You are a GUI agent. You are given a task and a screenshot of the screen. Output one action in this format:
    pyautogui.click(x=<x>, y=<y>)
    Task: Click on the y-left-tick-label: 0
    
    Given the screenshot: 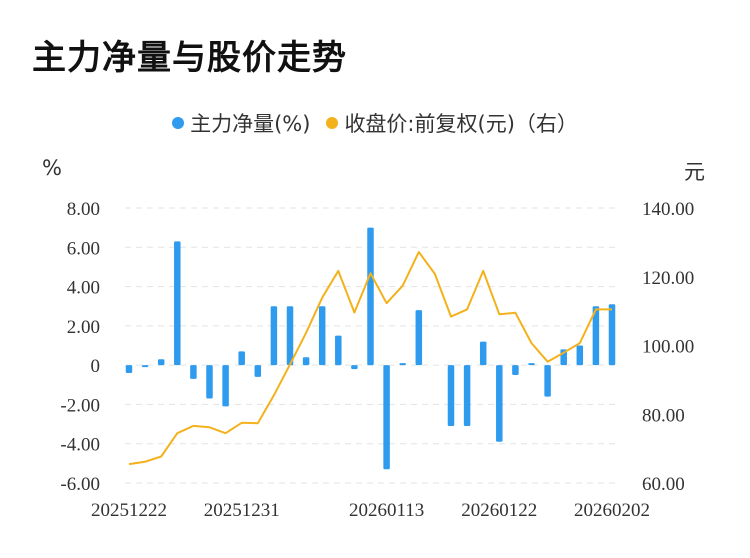 What is the action you would take?
    pyautogui.click(x=96, y=366)
    